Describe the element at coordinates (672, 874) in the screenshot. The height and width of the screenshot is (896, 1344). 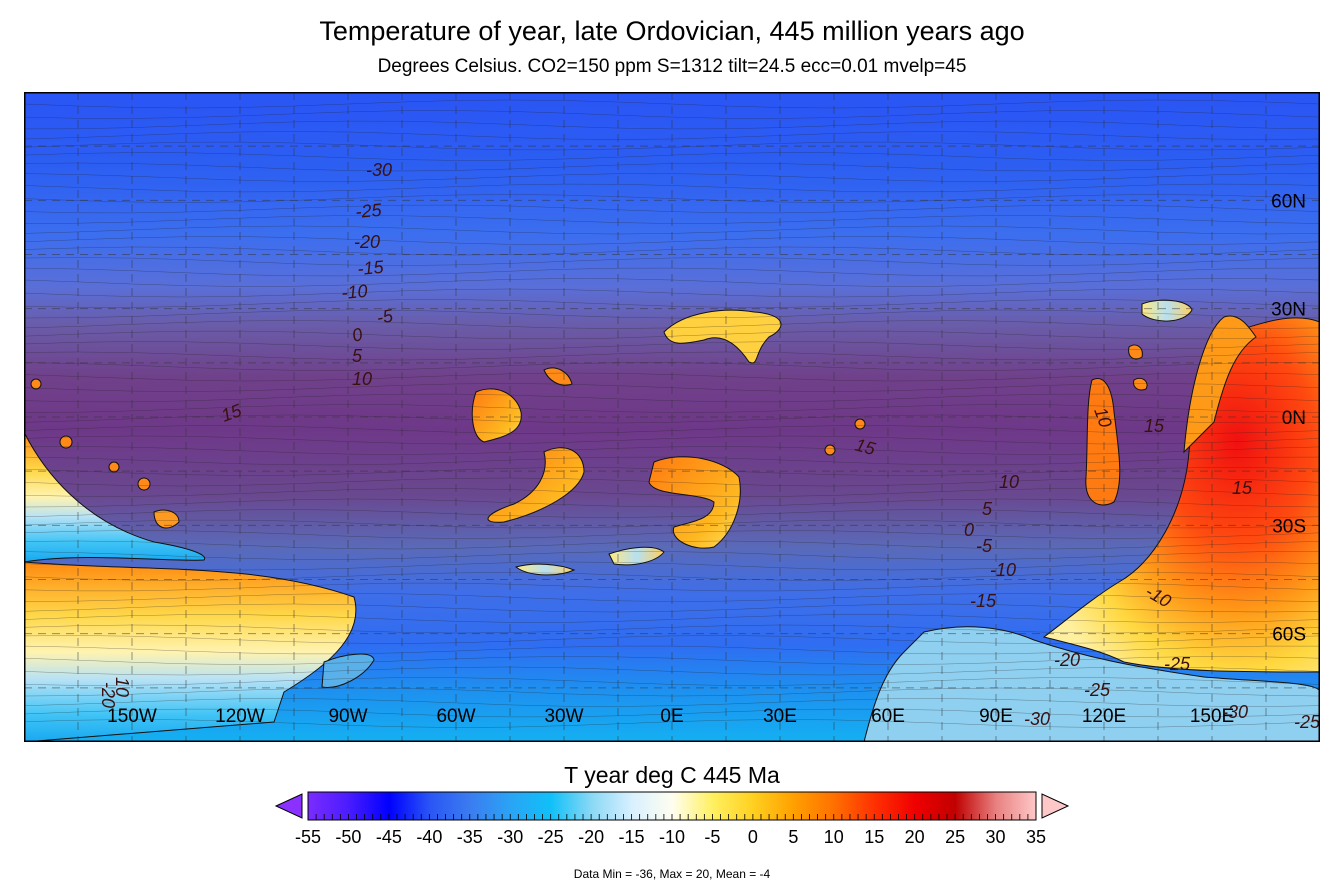
I see `data-statistics: Data Min = -36, Max = 20, Mean = -4` at that location.